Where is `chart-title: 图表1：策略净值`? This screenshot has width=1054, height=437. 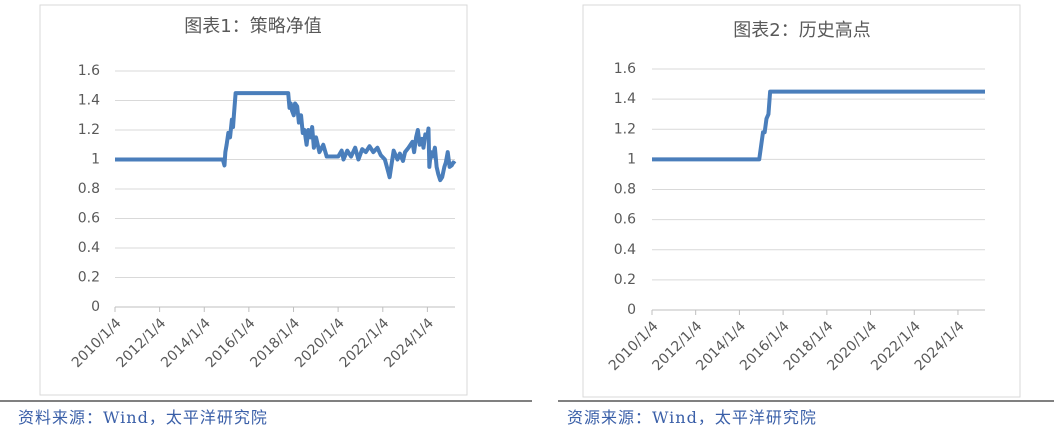
chart-title: 图表1：策略净值 is located at coordinates (252, 26).